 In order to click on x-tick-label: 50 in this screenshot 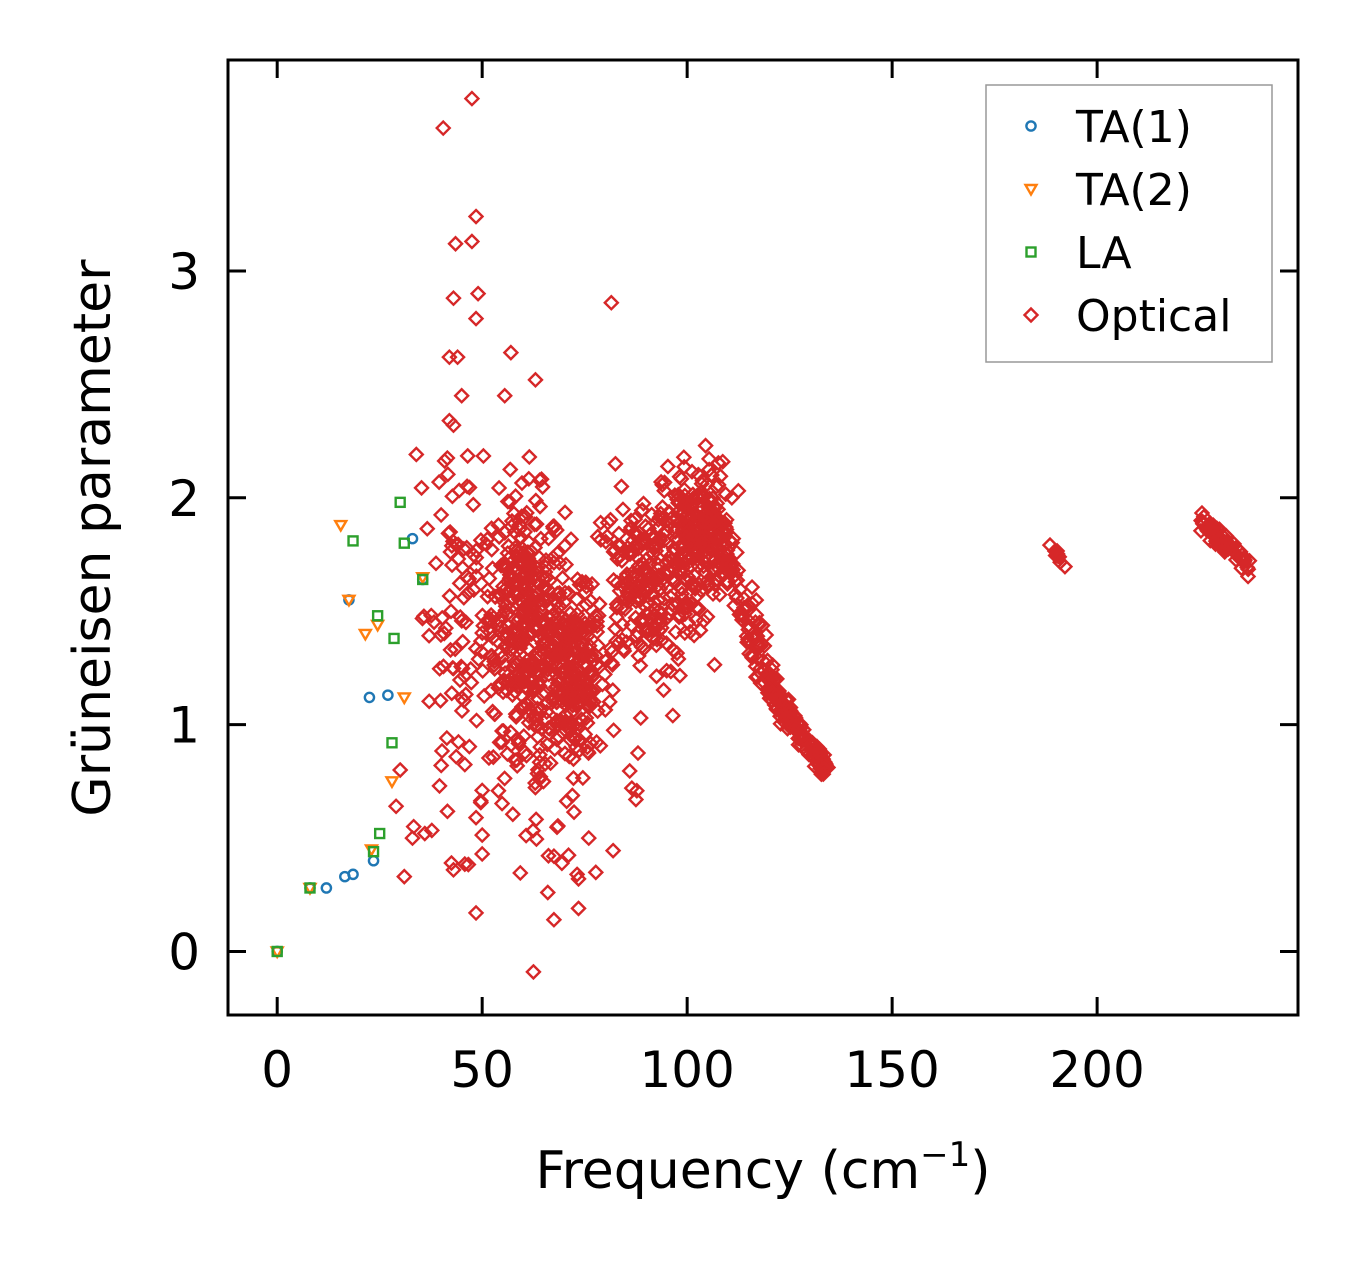, I will do `click(482, 1070)`.